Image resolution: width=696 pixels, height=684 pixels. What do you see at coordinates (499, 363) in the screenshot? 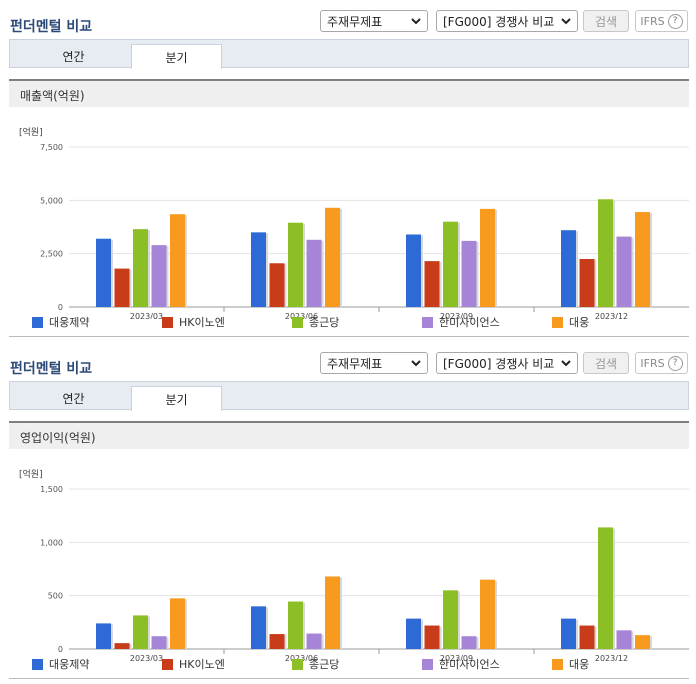
I see `compare-select-value: [FG000] 경쟁사 비교` at bounding box center [499, 363].